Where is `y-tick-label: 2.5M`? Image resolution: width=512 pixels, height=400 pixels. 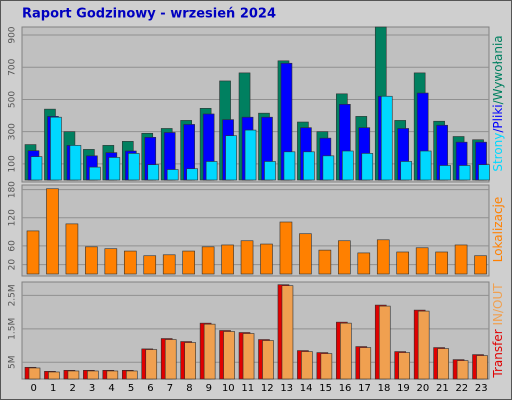 y-tick-label: 2.5M is located at coordinates (13, 295).